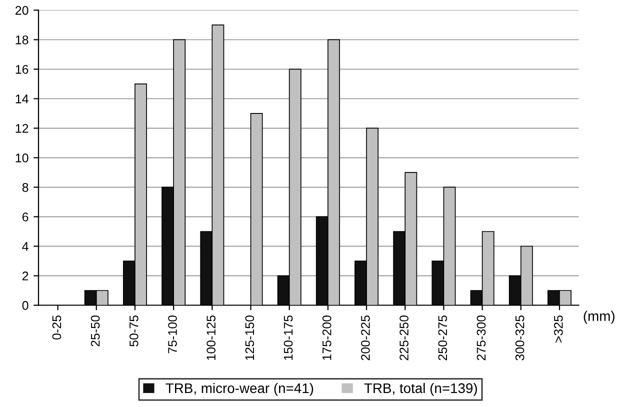 This screenshot has height=407, width=621. I want to click on x-tick-label: 125-150, so click(249, 337).